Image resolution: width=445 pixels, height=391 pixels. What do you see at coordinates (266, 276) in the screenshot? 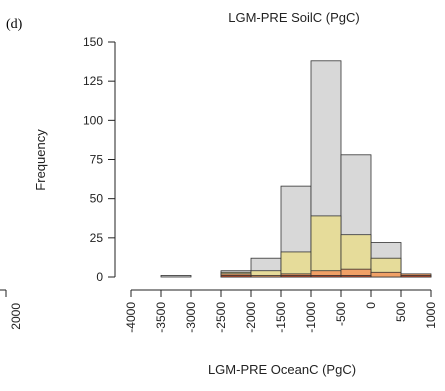
I see `bar-series2-bin3` at bounding box center [266, 276].